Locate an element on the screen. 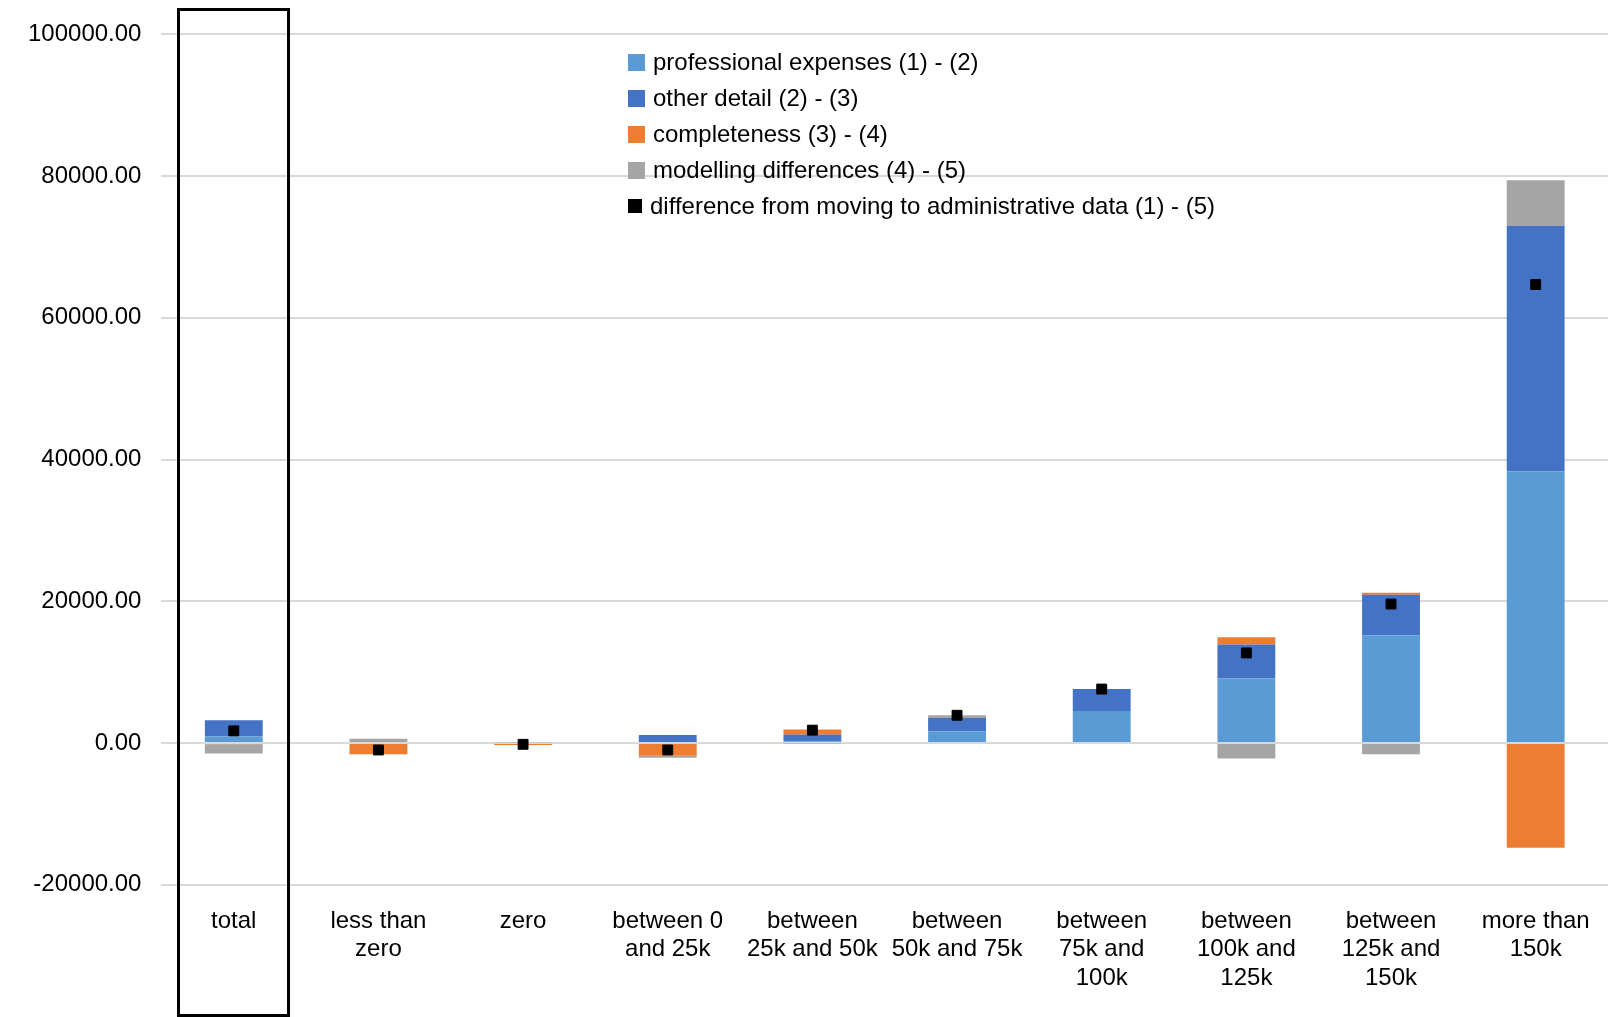 Image resolution: width=1616 pixels, height=1017 pixels. x-tick-label: zero is located at coordinates (523, 919).